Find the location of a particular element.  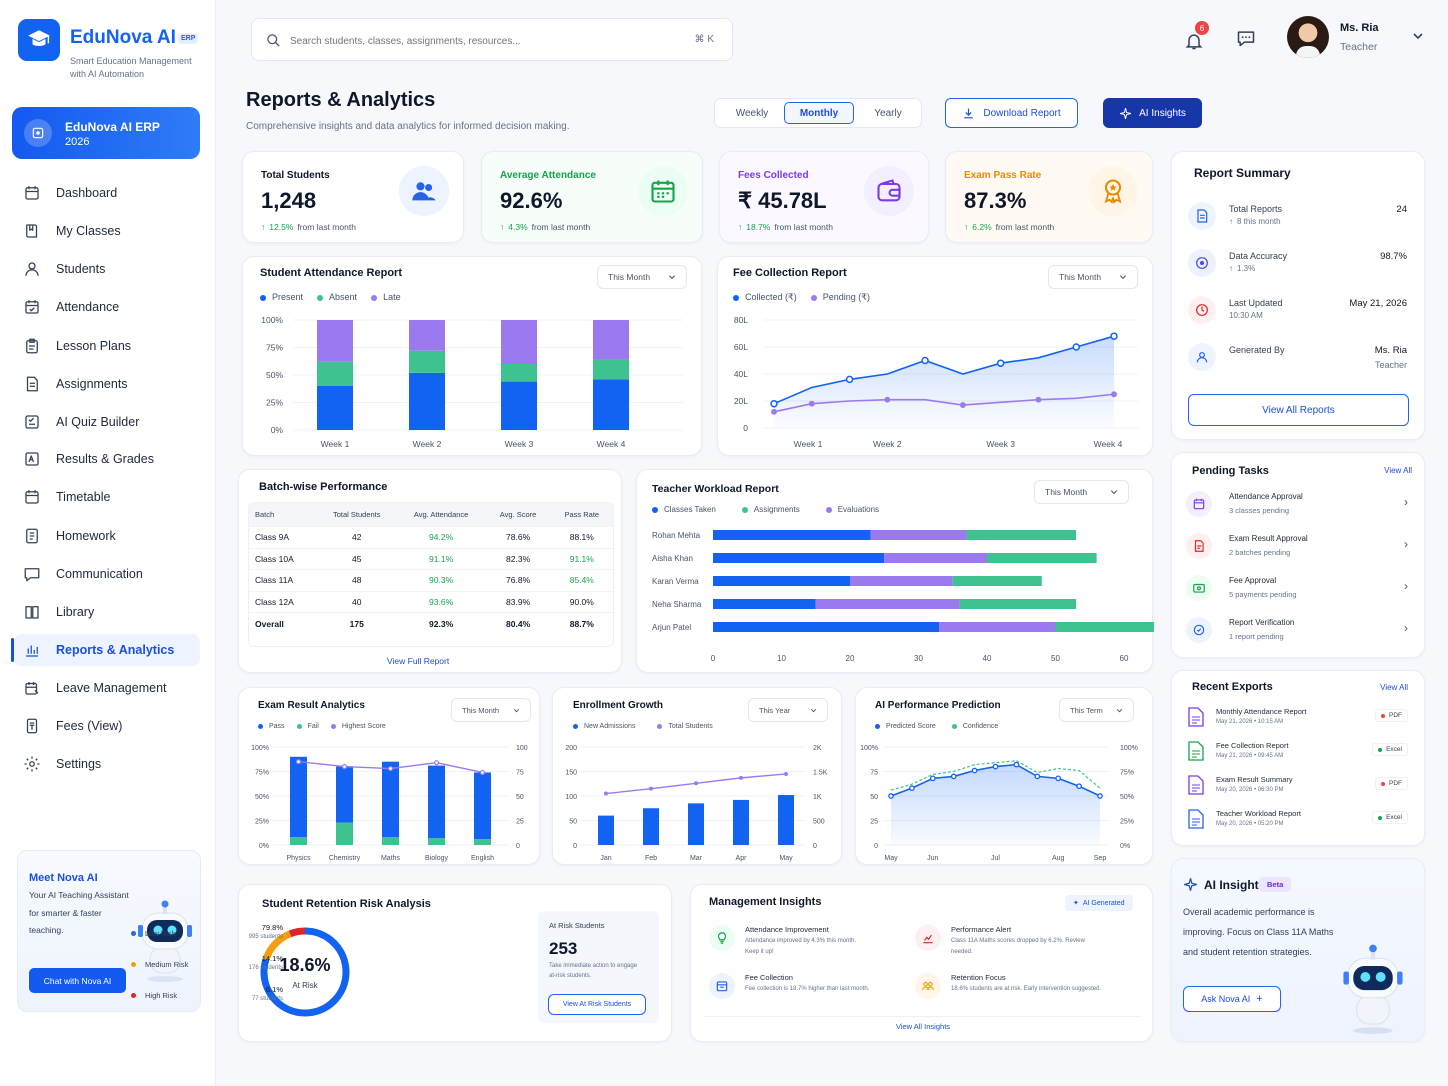

erp-card: EduNova AI ERP 2026 is located at coordinates (106, 133).